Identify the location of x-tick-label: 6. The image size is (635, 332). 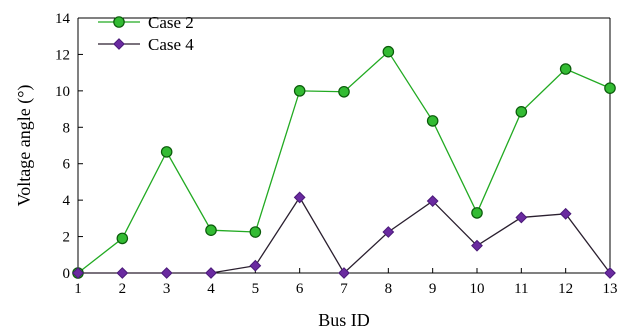
(300, 289).